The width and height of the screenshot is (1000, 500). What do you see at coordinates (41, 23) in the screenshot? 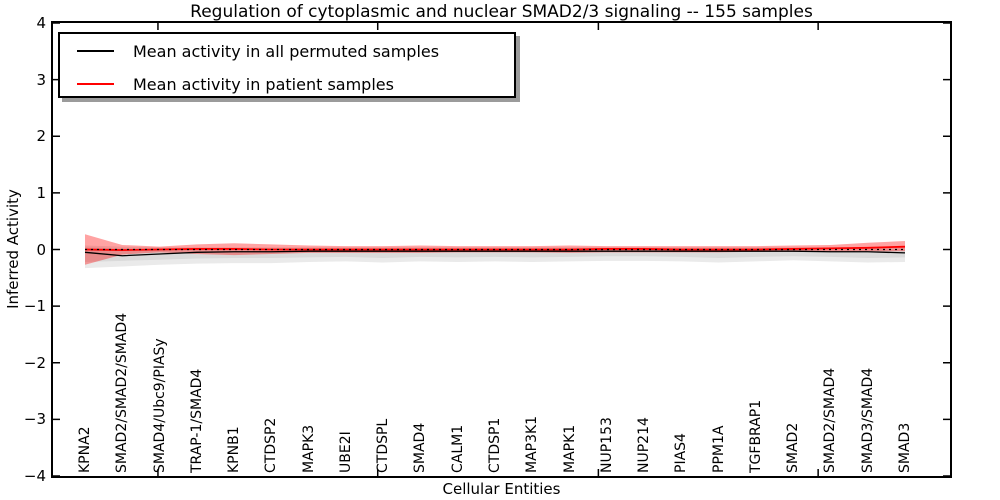
I see `y-tick-label: 4` at bounding box center [41, 23].